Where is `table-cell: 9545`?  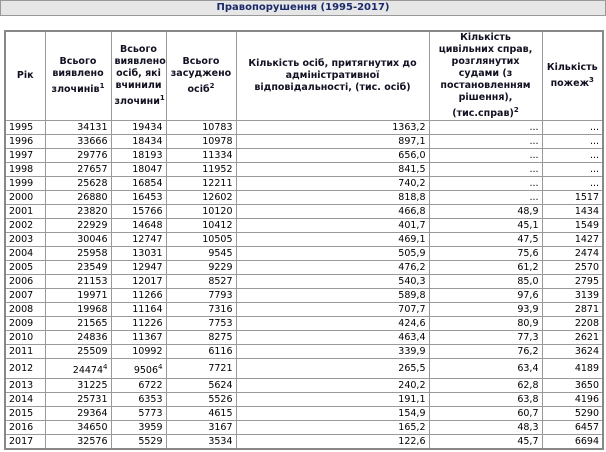
table-cell: 9545 is located at coordinates (201, 254).